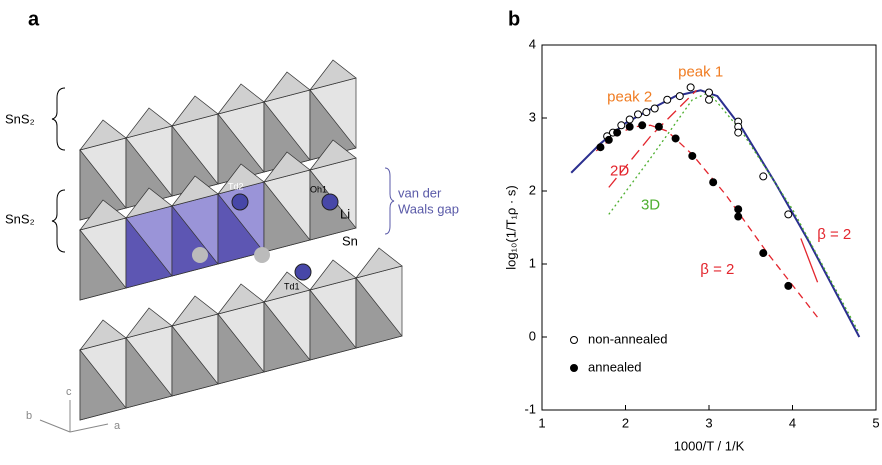 This screenshot has width=882, height=465. I want to click on x-axis-label: 1000/T / 1/K, so click(709, 445).